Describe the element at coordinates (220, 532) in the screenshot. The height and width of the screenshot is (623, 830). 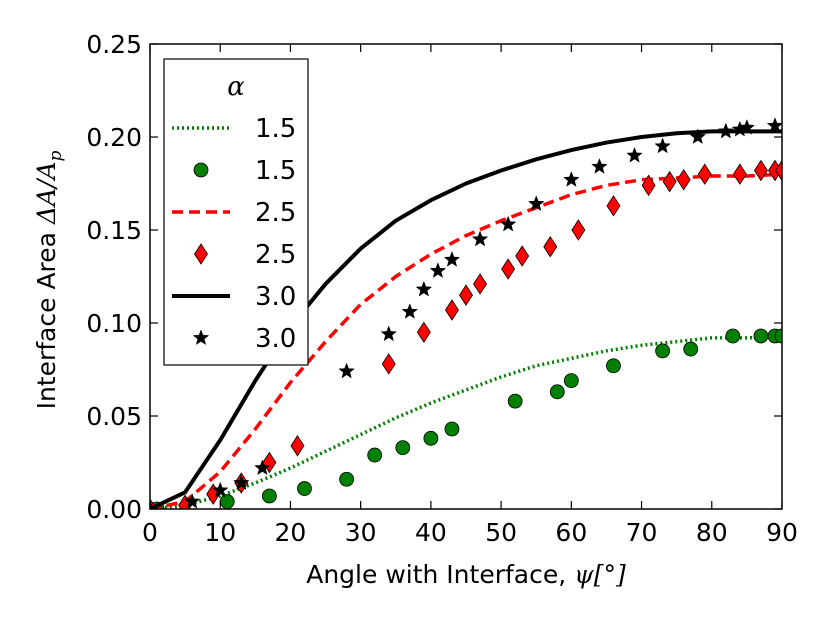
I see `x-tick-label: 10` at that location.